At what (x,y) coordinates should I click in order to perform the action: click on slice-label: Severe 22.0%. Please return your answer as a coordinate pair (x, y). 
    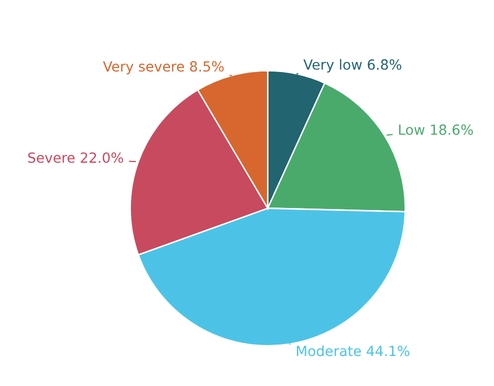
    Looking at the image, I should click on (76, 157).